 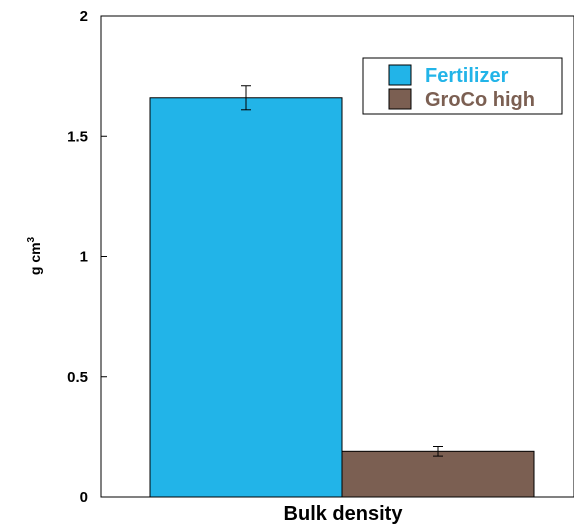 I want to click on y-tick-label: 0, so click(x=84, y=497).